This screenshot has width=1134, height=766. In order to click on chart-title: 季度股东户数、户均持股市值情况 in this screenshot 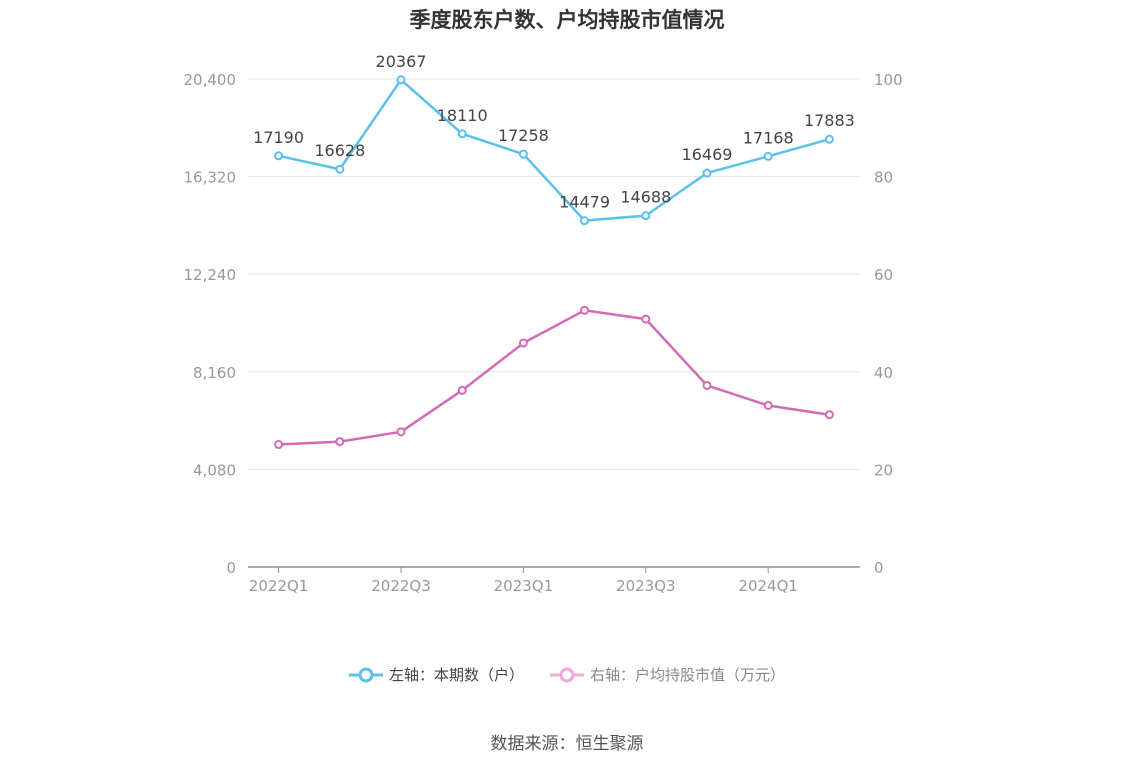, I will do `click(567, 20)`.